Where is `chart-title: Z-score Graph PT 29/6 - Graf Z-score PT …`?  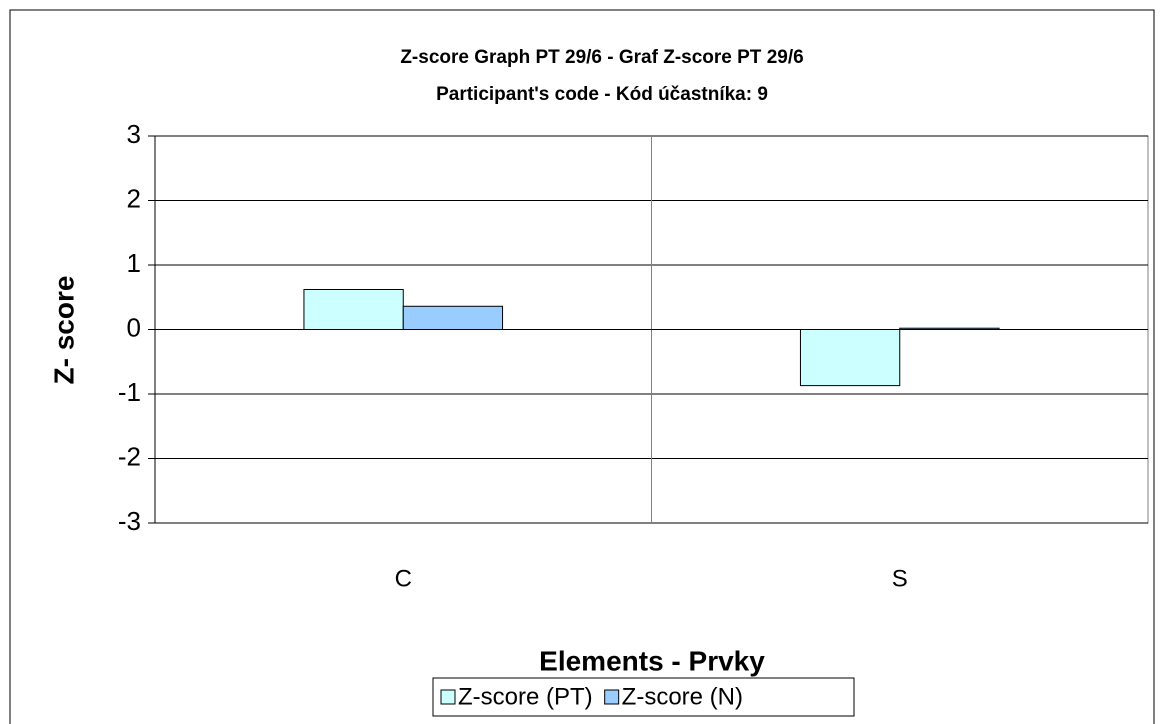
chart-title: Z-score Graph PT 29/6 - Graf Z-score PT … is located at coordinates (601, 57).